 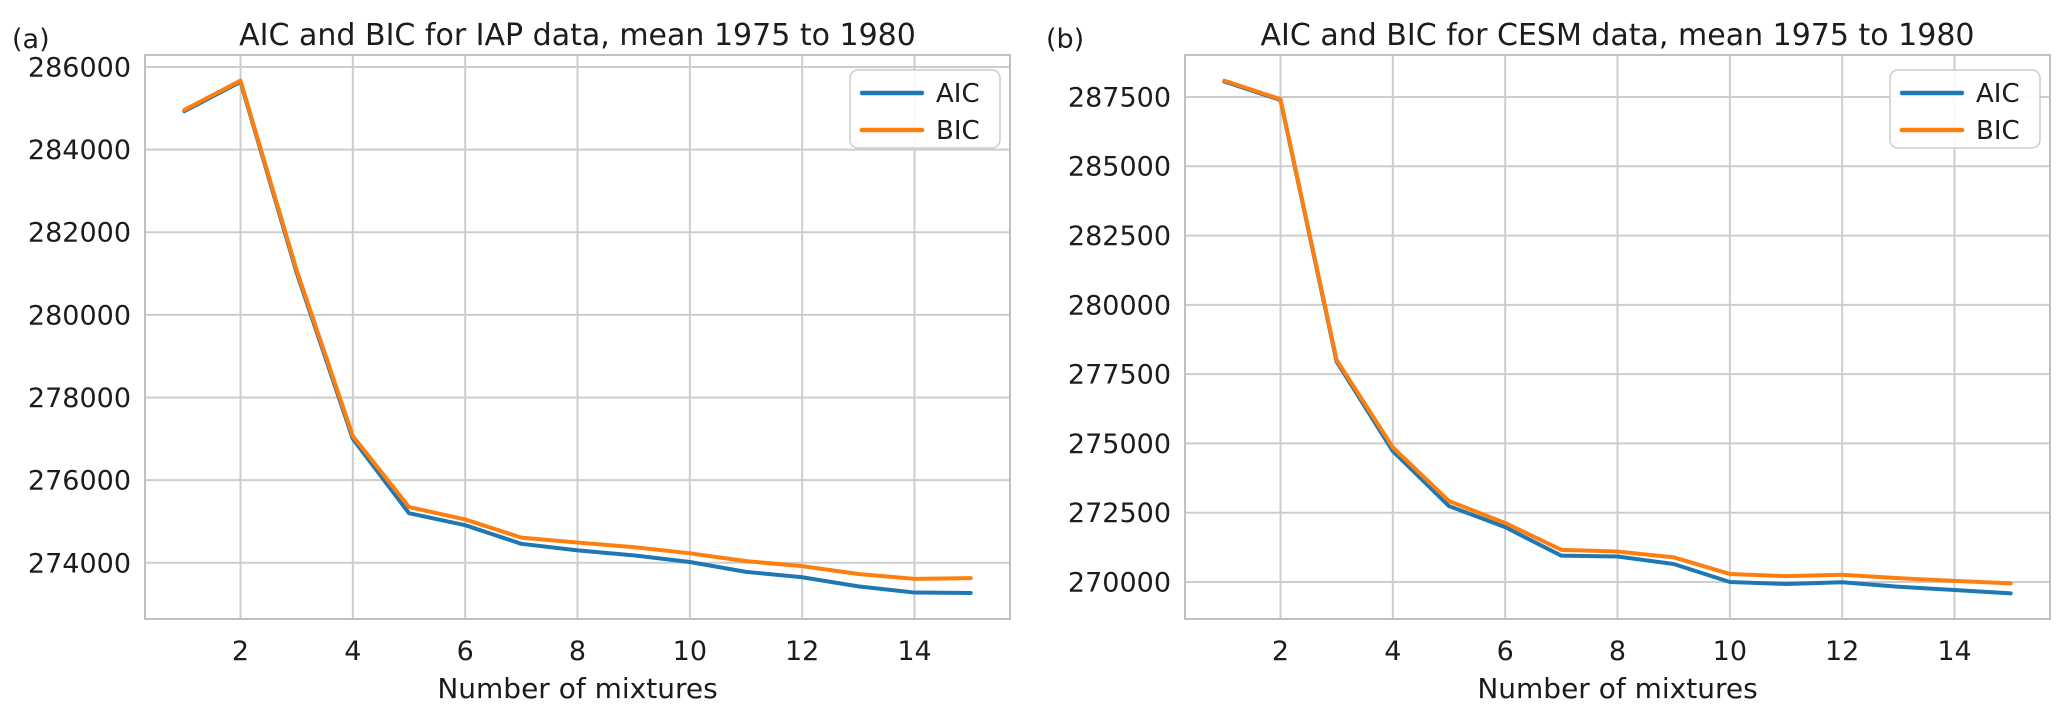 What do you see at coordinates (79, 67) in the screenshot?
I see `y-tick-label: 286000` at bounding box center [79, 67].